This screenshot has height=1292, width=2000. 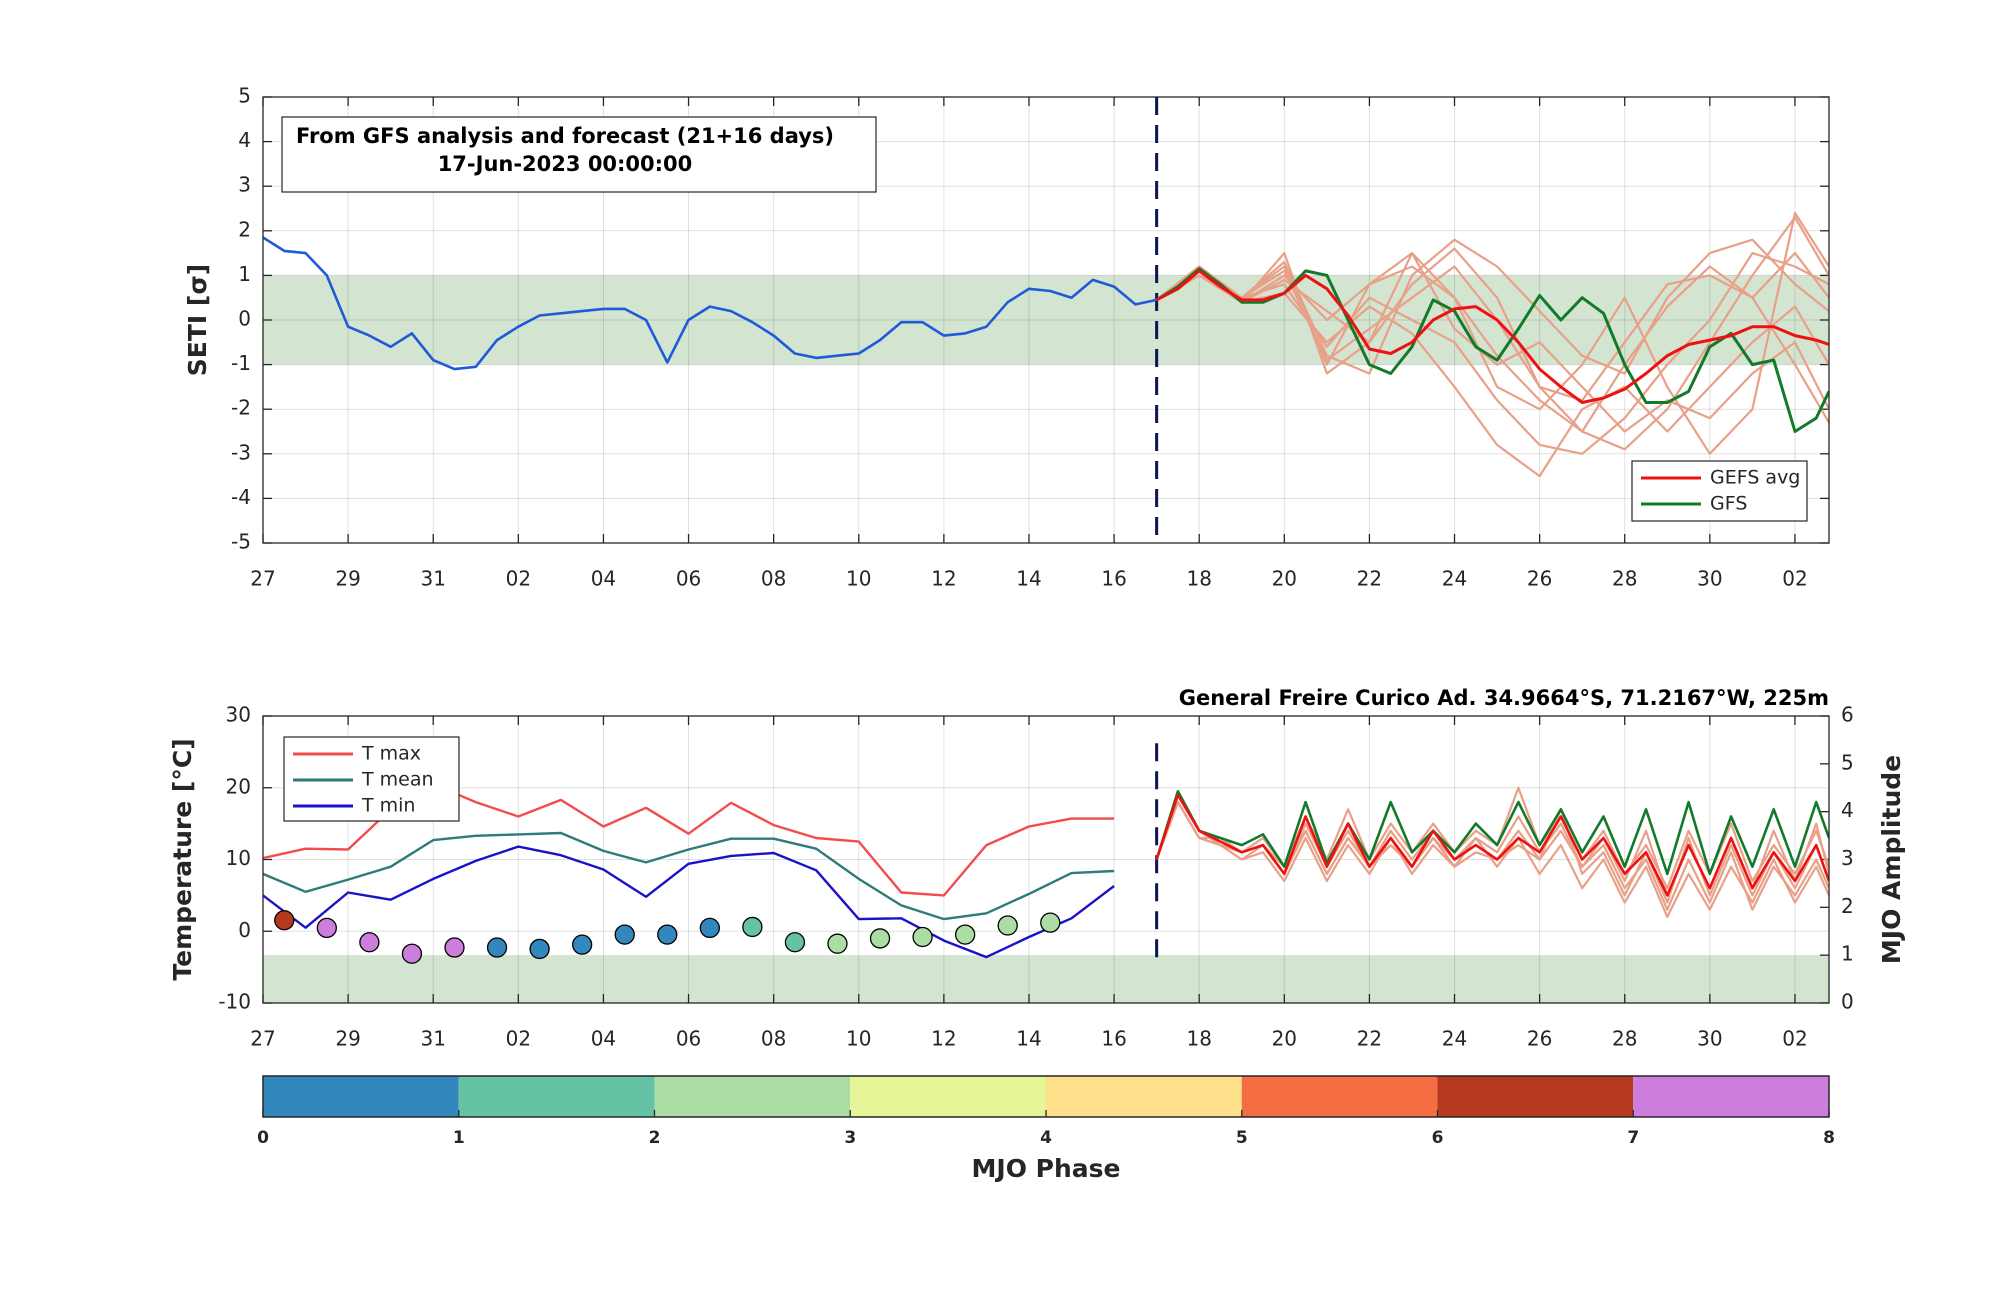 I want to click on y2-tick-label: 0, so click(x=1847, y=1002).